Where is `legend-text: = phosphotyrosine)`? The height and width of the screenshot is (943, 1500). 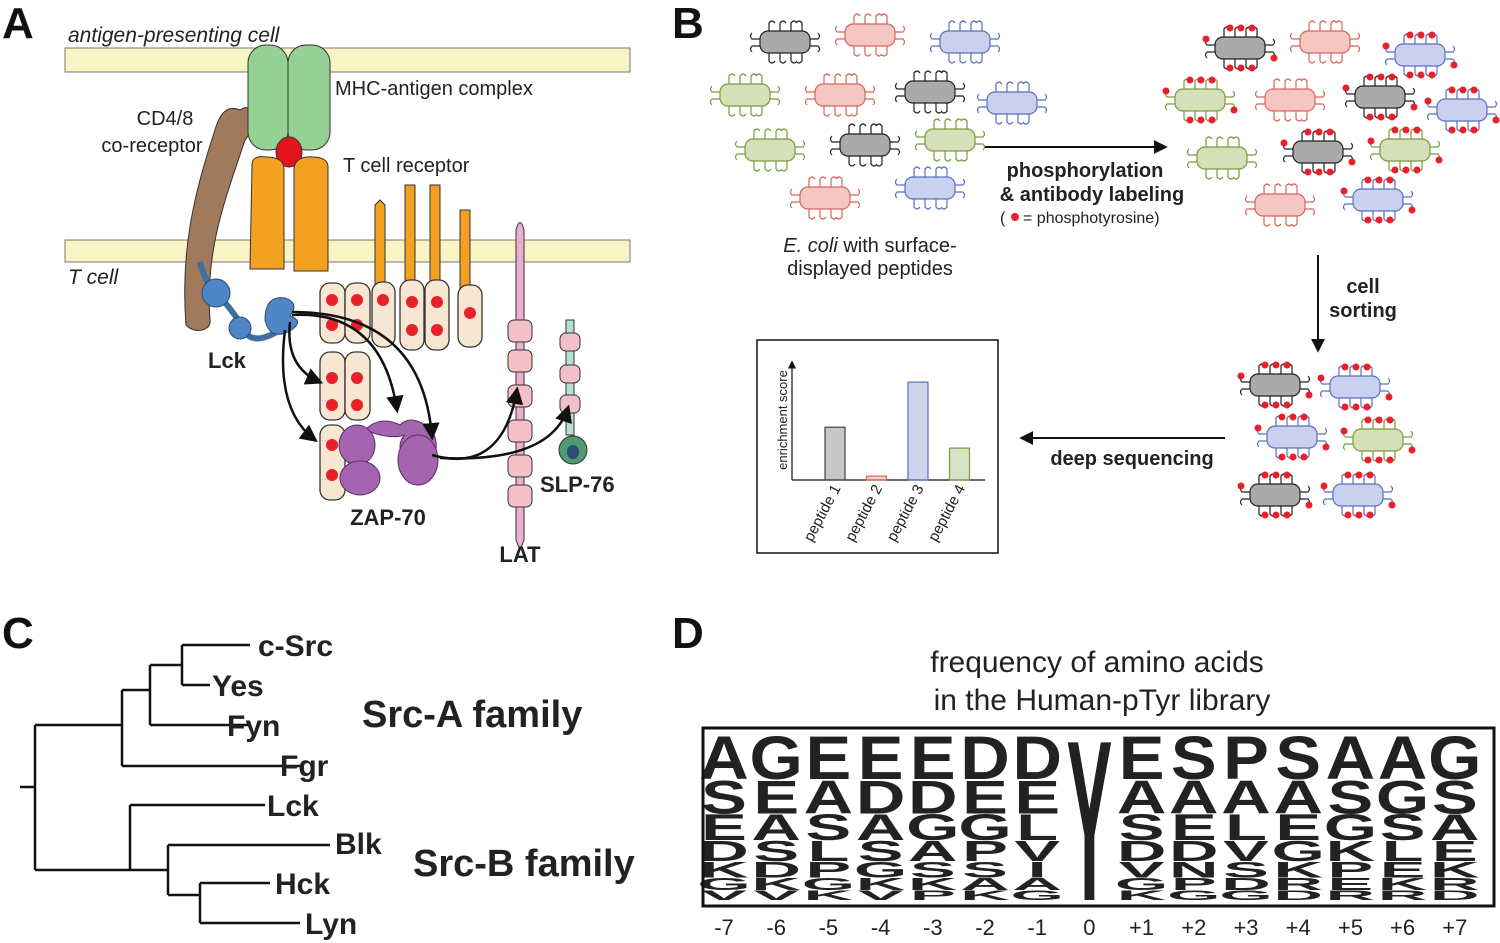 legend-text: = phosphotyrosine) is located at coordinates (1091, 218).